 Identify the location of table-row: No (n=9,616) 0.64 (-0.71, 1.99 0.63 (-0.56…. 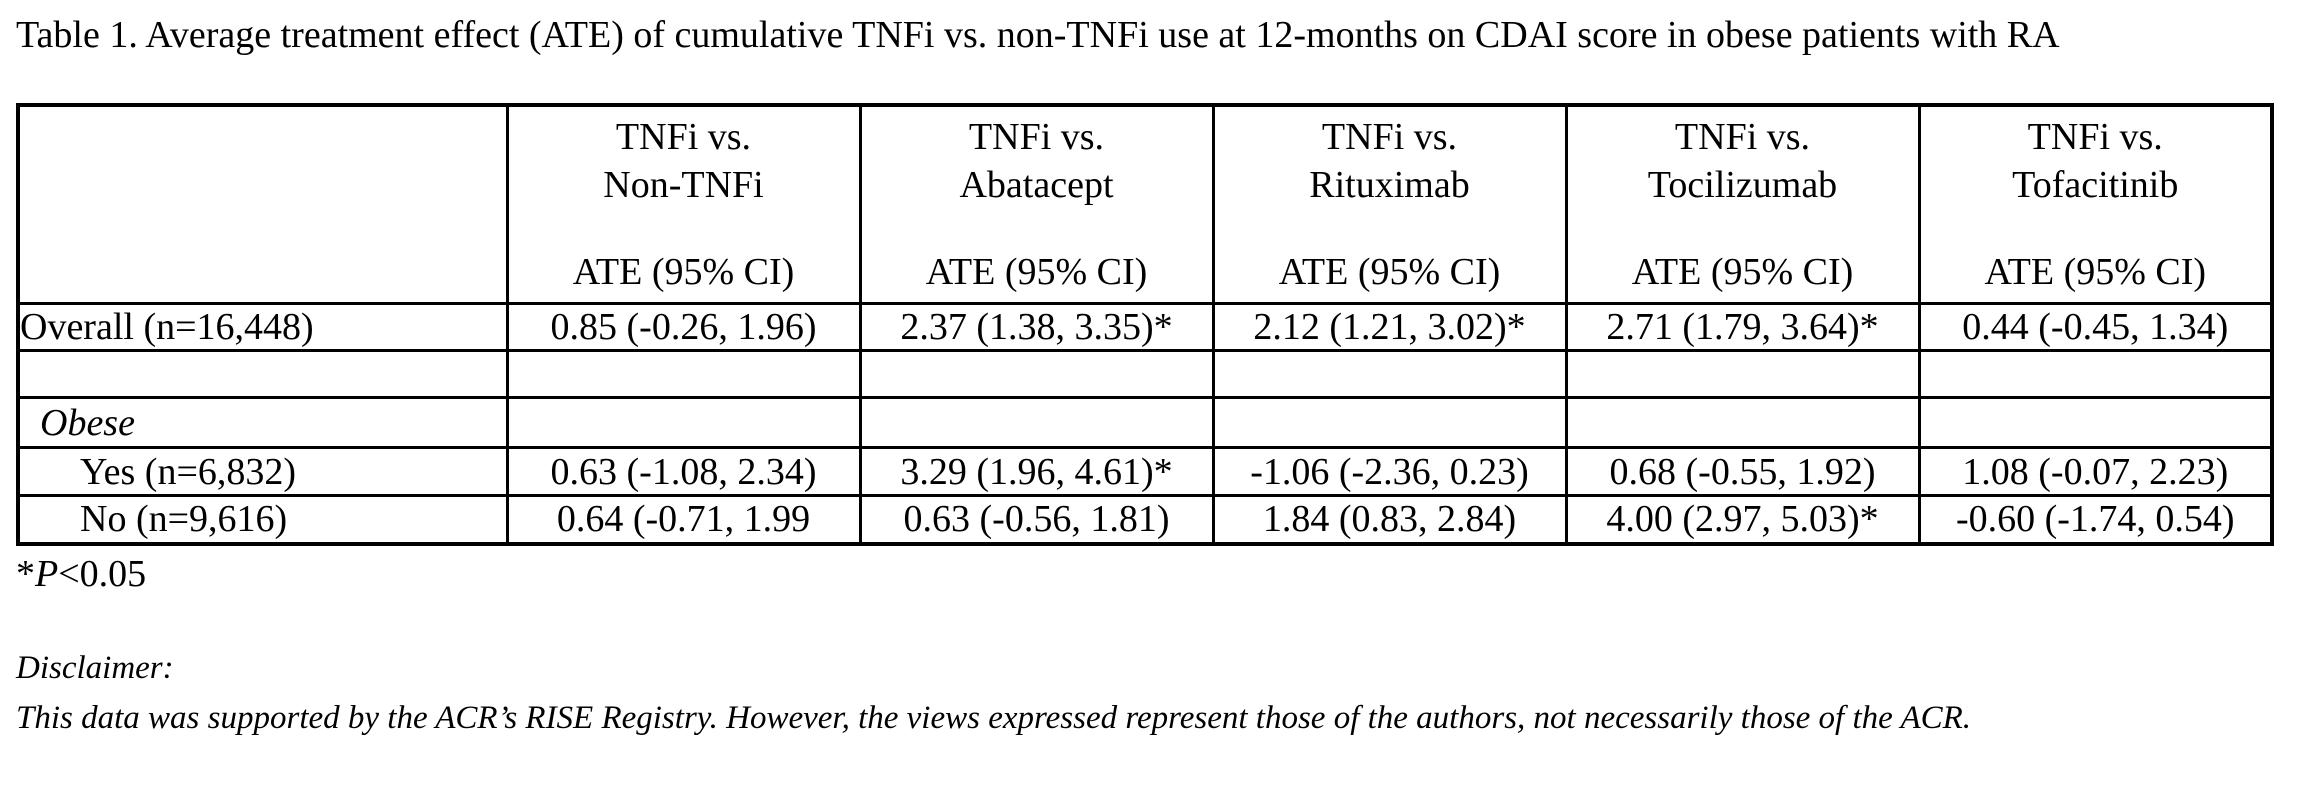
(1145, 519).